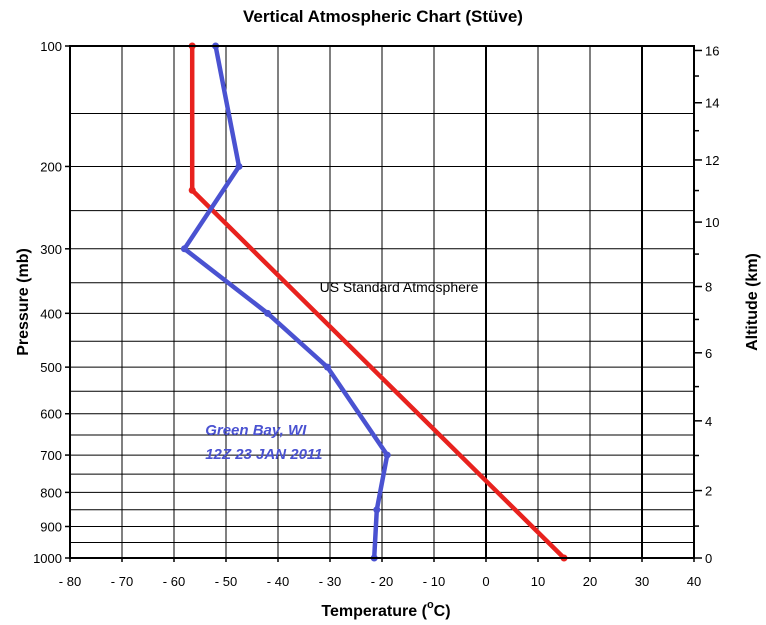 This screenshot has height=625, width=766. I want to click on y-tick-label: 200, so click(51, 166).